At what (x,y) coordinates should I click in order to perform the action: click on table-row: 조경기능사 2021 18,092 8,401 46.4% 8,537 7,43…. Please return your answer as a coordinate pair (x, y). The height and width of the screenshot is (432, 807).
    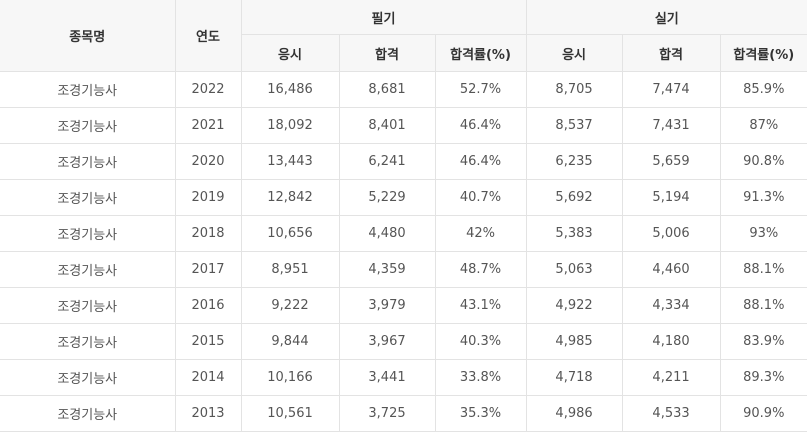
    Looking at the image, I should click on (403, 125).